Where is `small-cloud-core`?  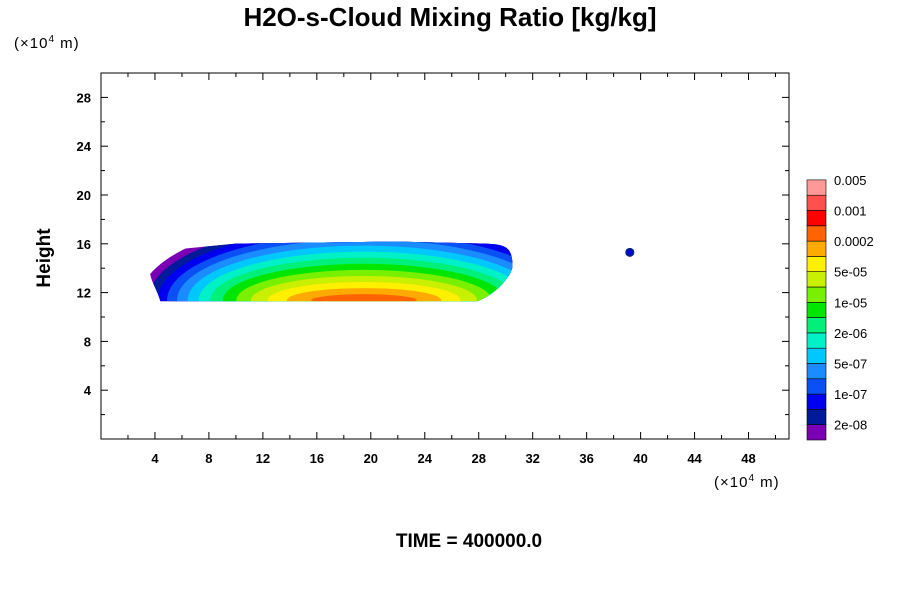 small-cloud-core is located at coordinates (629, 252).